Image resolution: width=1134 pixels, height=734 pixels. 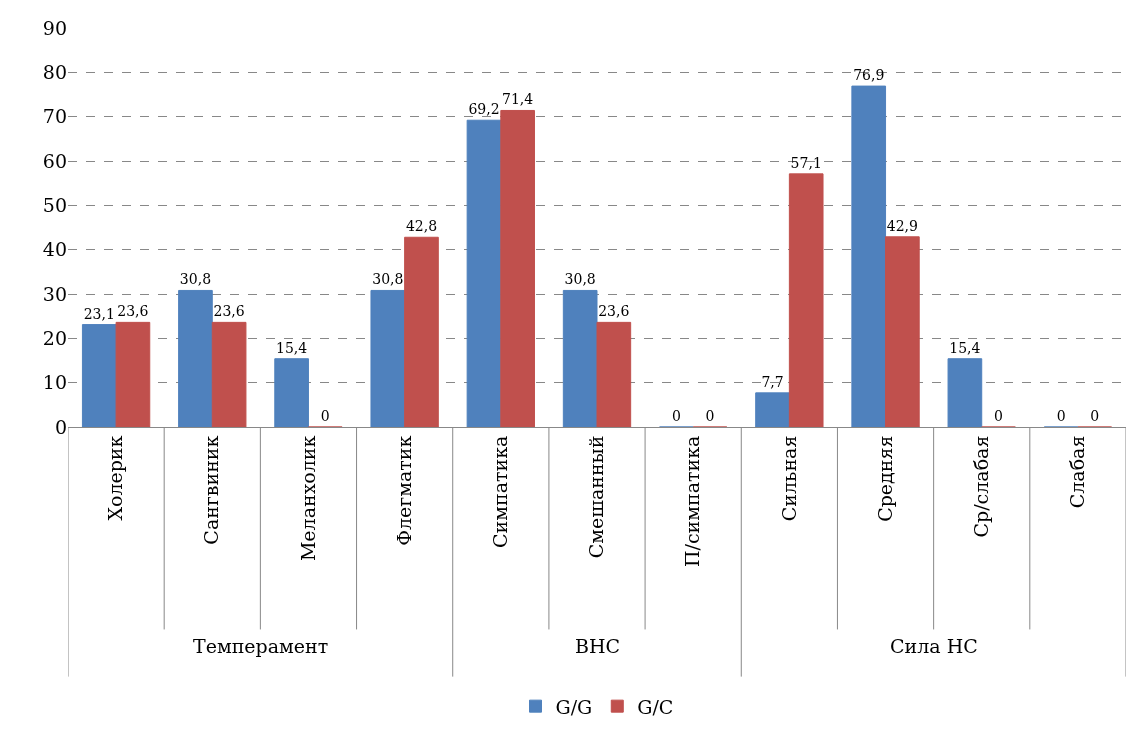 What do you see at coordinates (869, 75) in the screenshot?
I see `data-label: 76,9` at bounding box center [869, 75].